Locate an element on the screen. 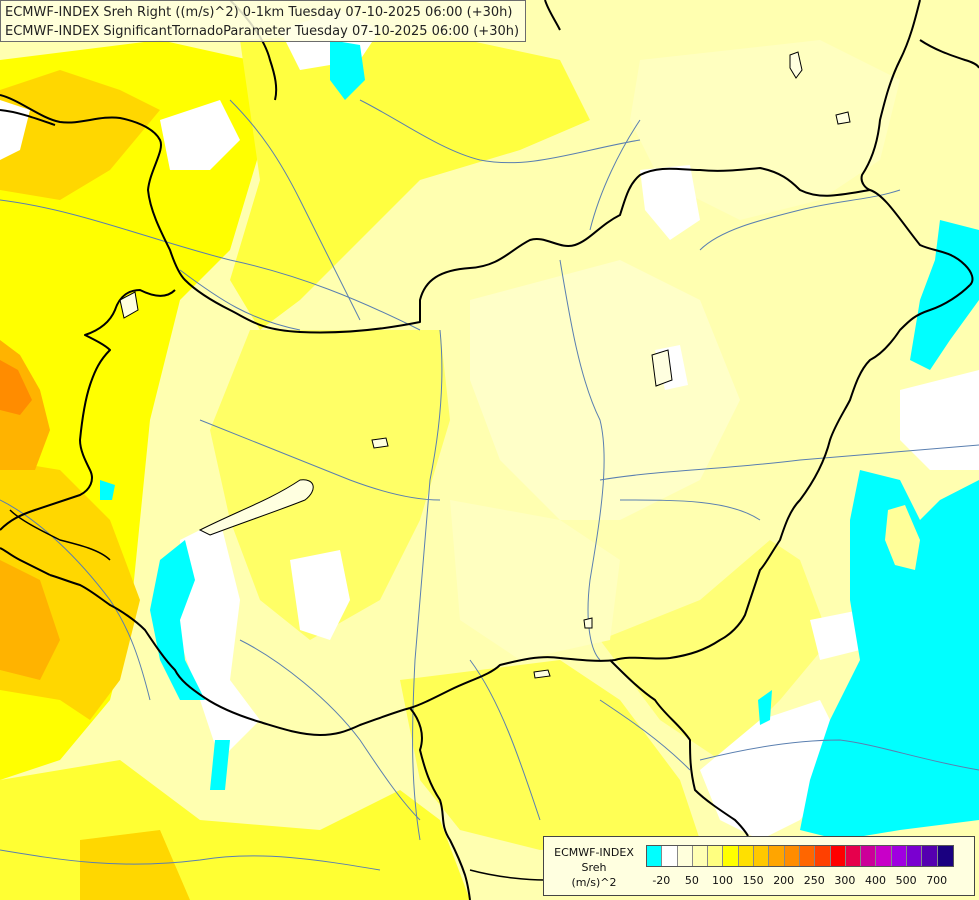 Image resolution: width=979 pixels, height=900 pixels. legend-tick-label: -20 is located at coordinates (661, 880).